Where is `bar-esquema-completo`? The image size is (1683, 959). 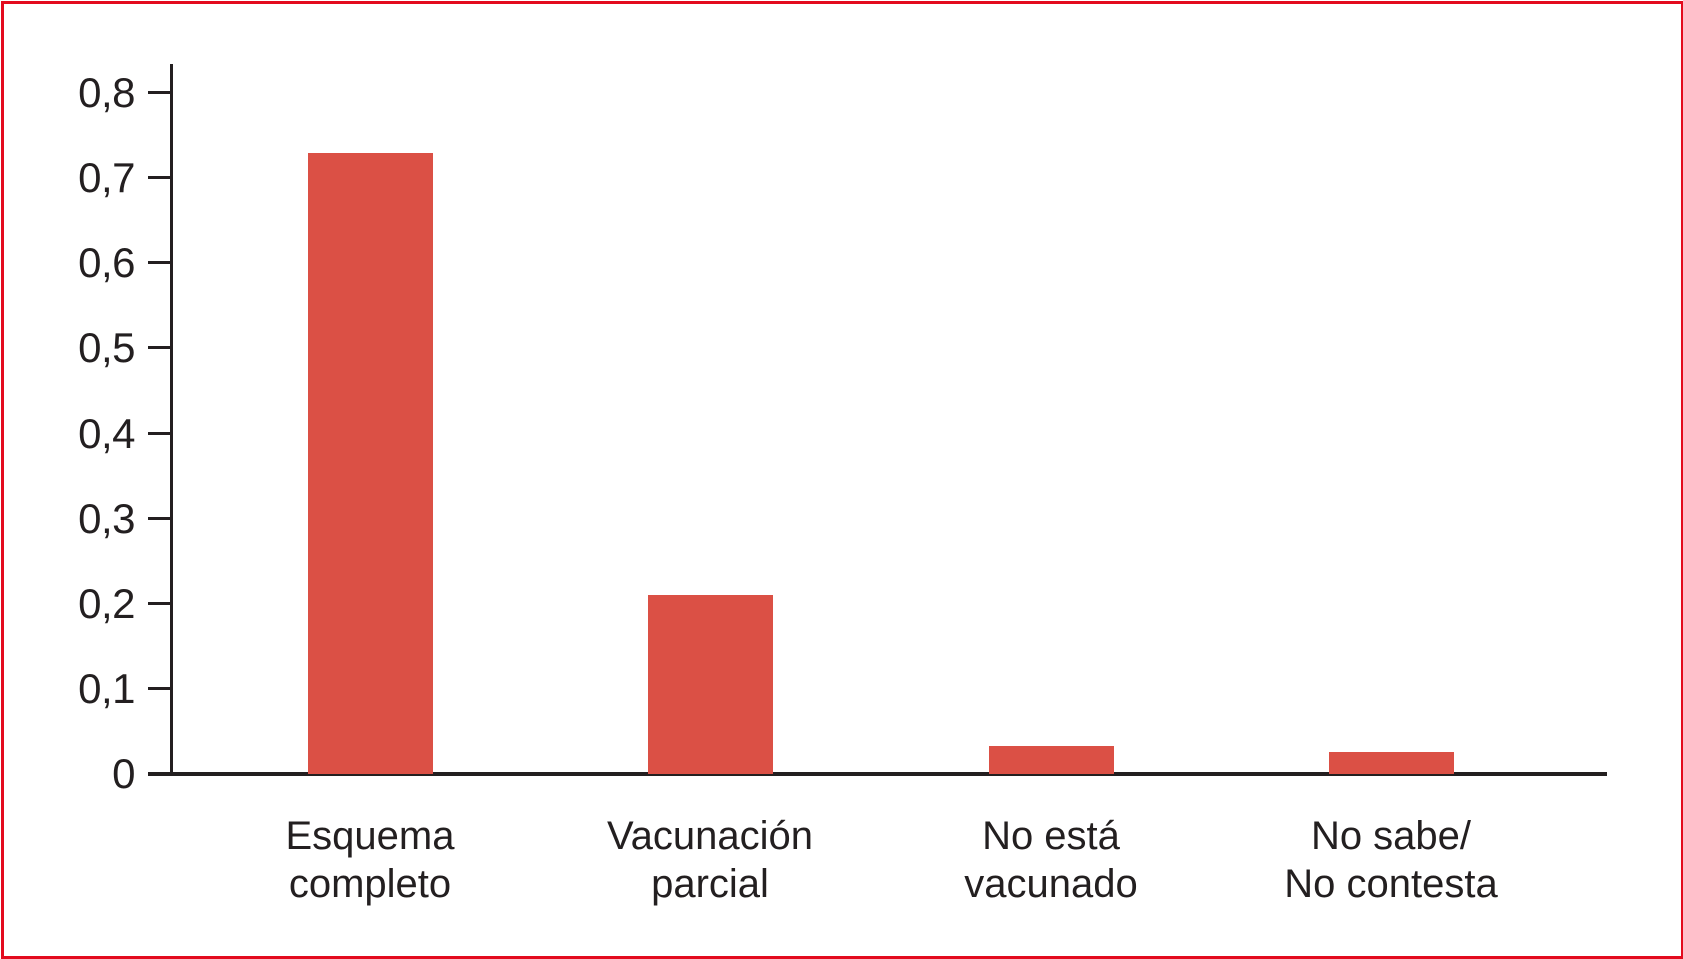
bar-esquema-completo is located at coordinates (370, 463).